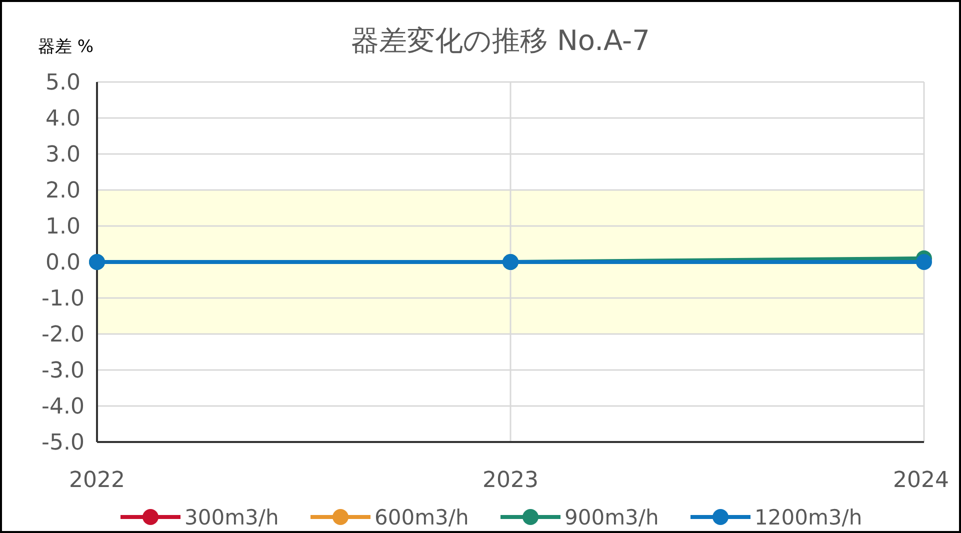 The image size is (961, 533). What do you see at coordinates (63, 263) in the screenshot?
I see `y-tick-label: 0.0` at bounding box center [63, 263].